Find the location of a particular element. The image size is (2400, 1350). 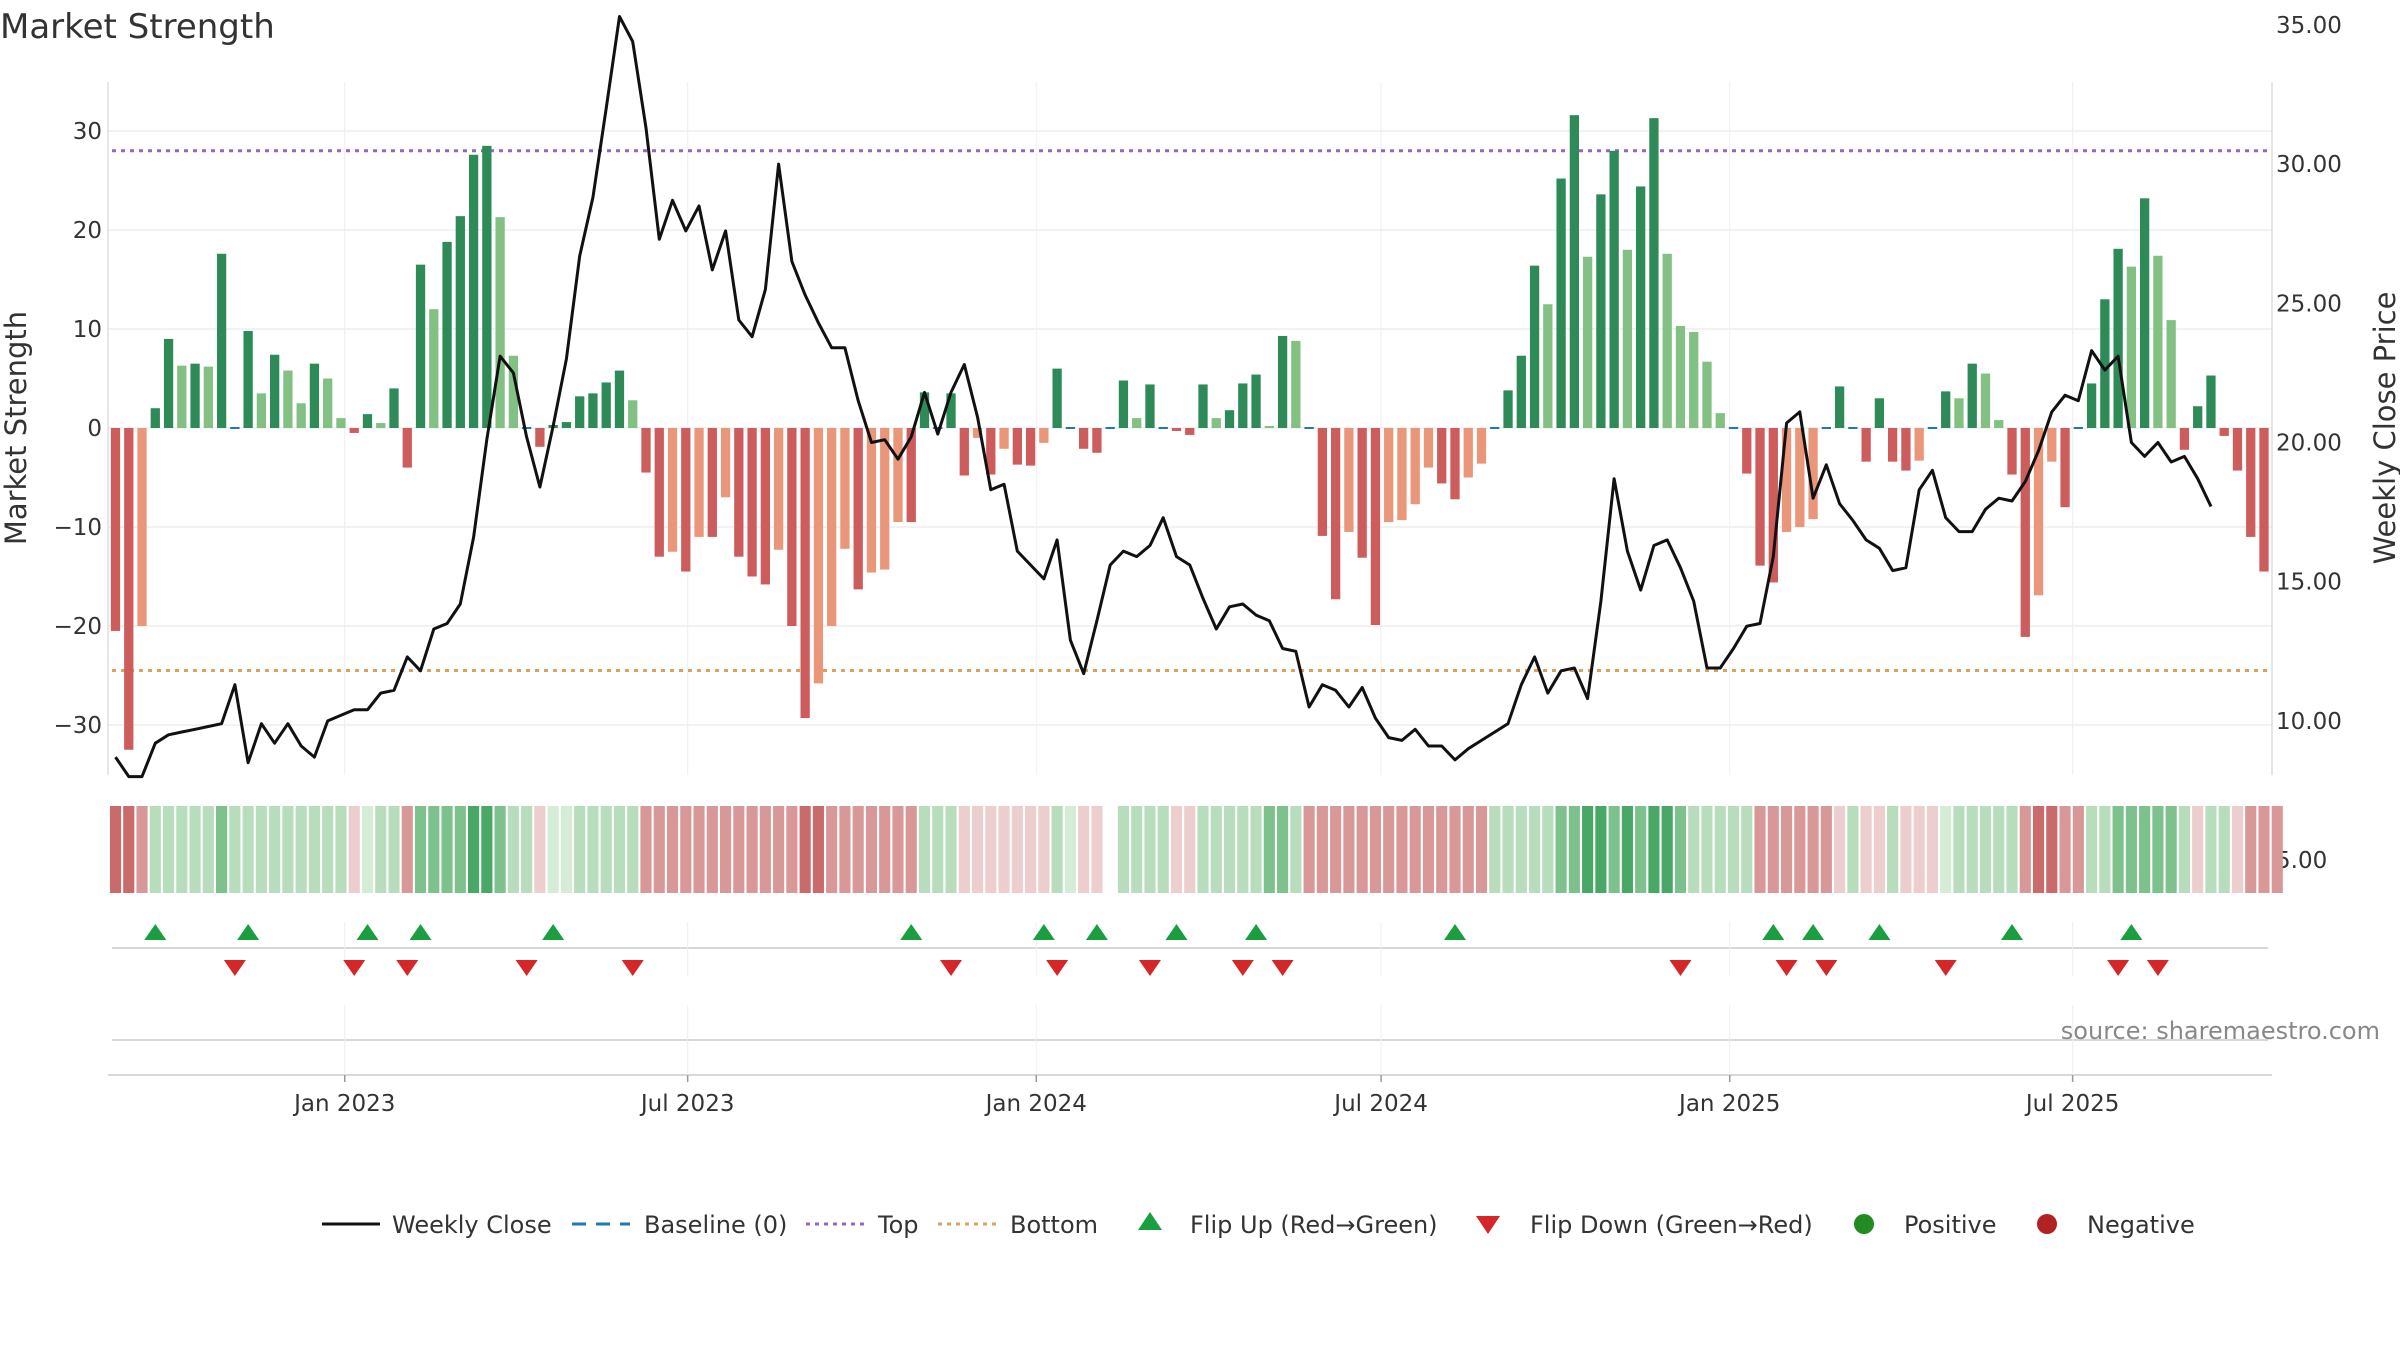

x-tick-label-1: Jul 2023 is located at coordinates (687, 1104).